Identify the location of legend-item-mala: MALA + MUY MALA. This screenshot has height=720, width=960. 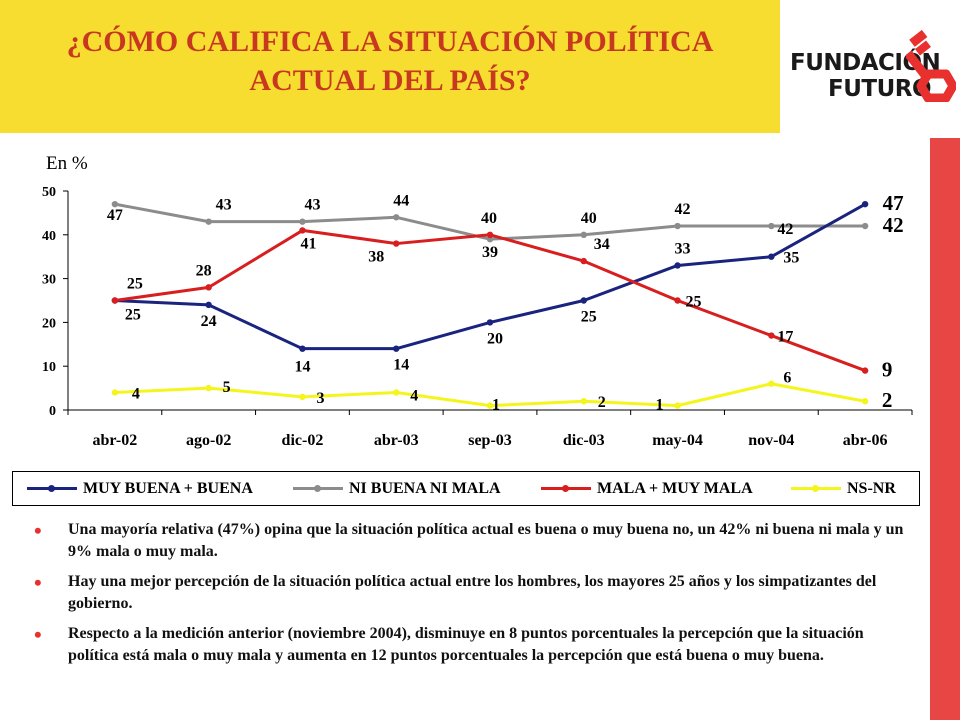
(647, 488).